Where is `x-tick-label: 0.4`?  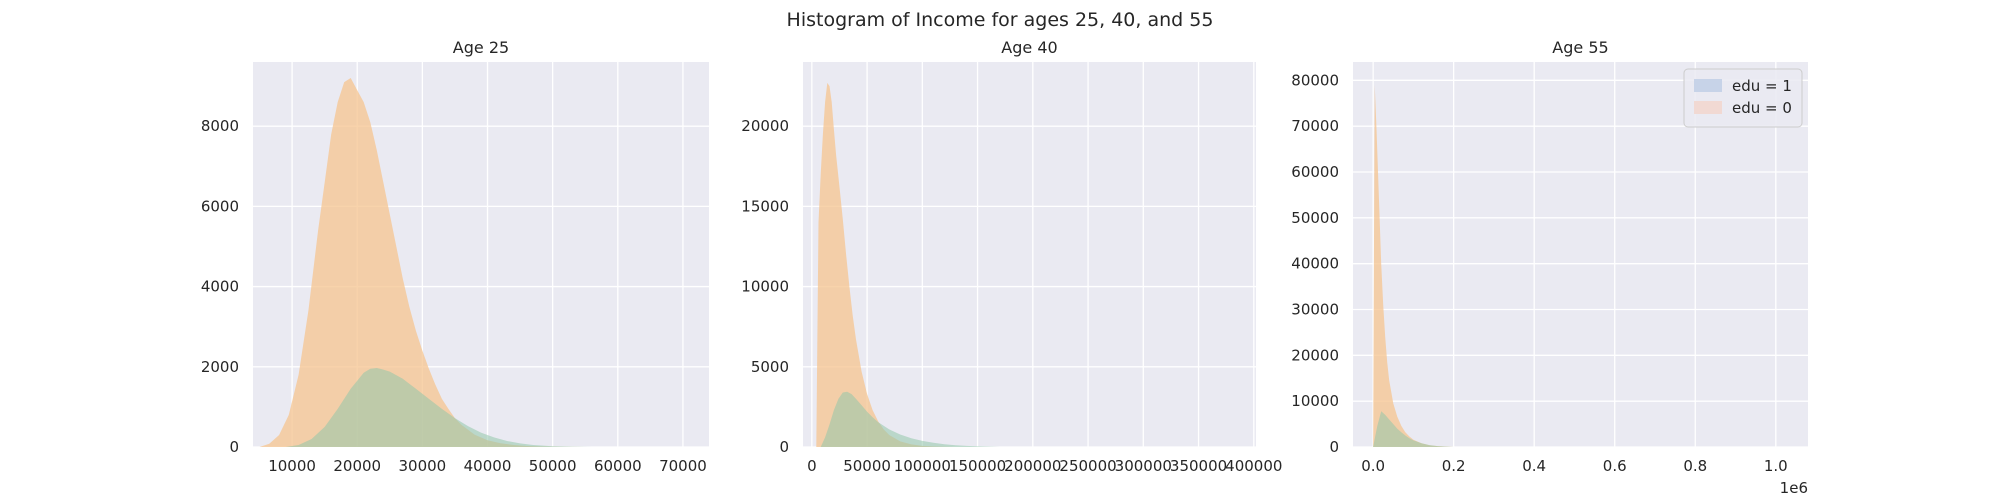 x-tick-label: 0.4 is located at coordinates (1534, 466).